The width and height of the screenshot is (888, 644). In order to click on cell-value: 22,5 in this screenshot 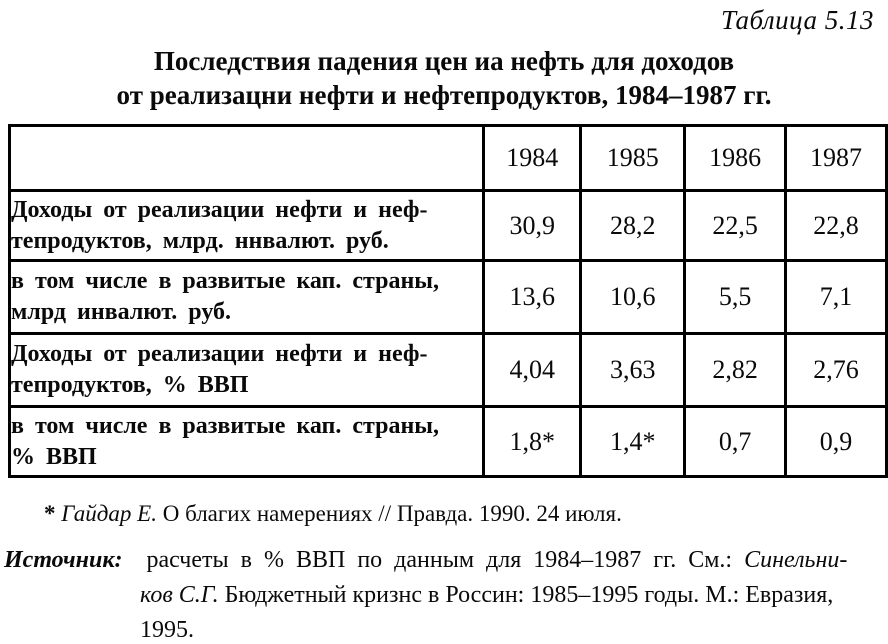, I will do `click(735, 225)`.